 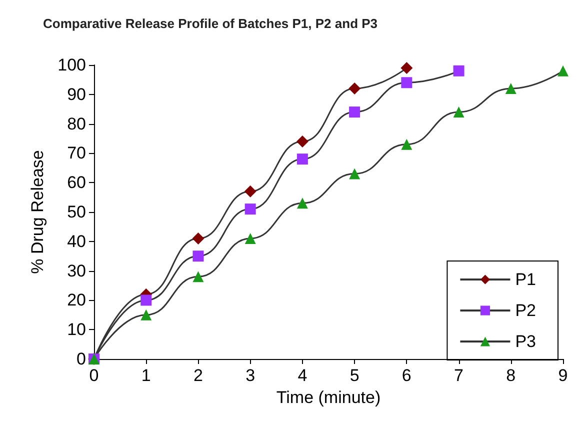 I want to click on x-tick-label: 7, so click(x=459, y=375).